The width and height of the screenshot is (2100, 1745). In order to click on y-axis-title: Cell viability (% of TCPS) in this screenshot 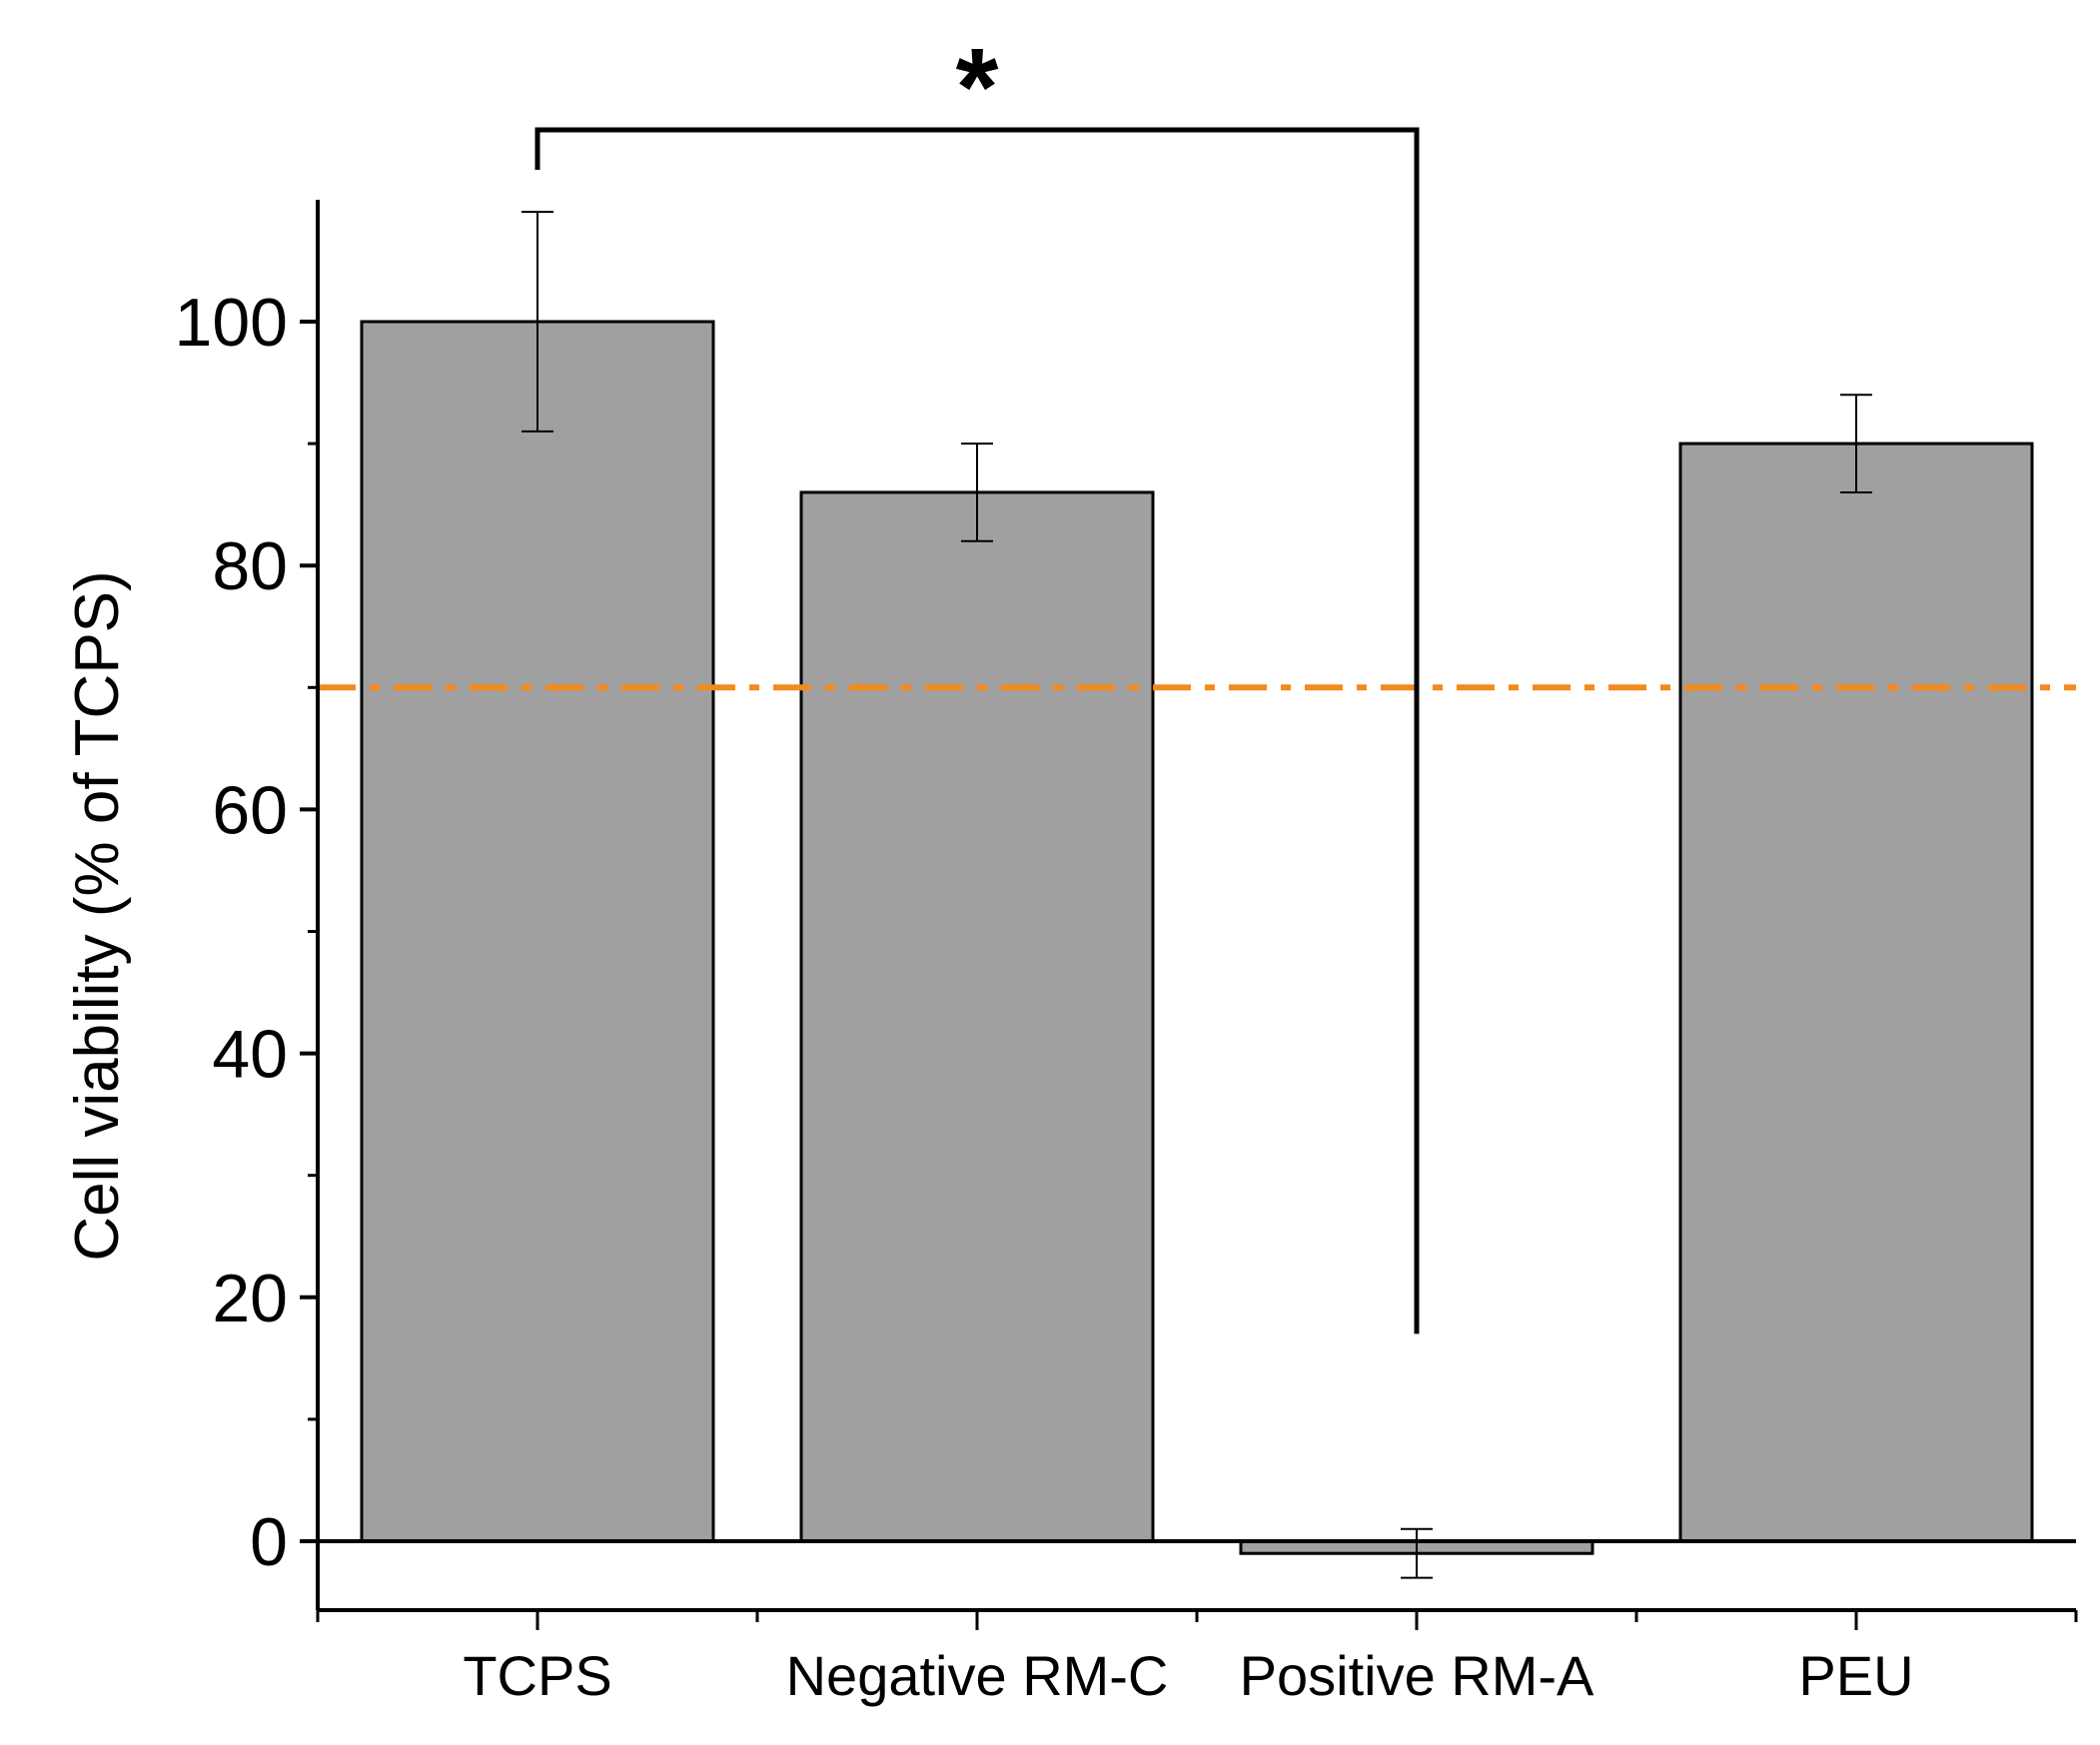, I will do `click(98, 915)`.